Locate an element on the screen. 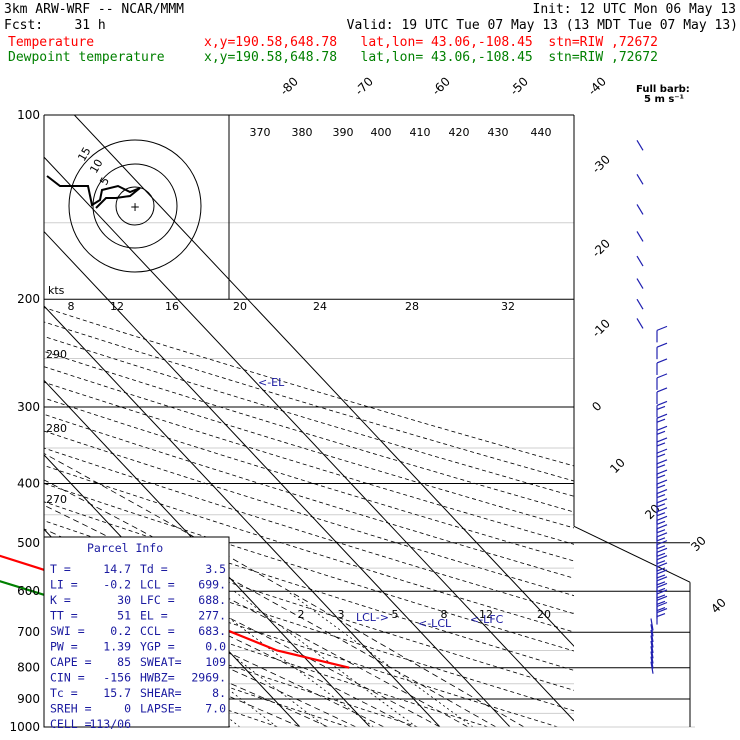 The width and height of the screenshot is (740, 740). hodograph-ring is located at coordinates (135, 206).